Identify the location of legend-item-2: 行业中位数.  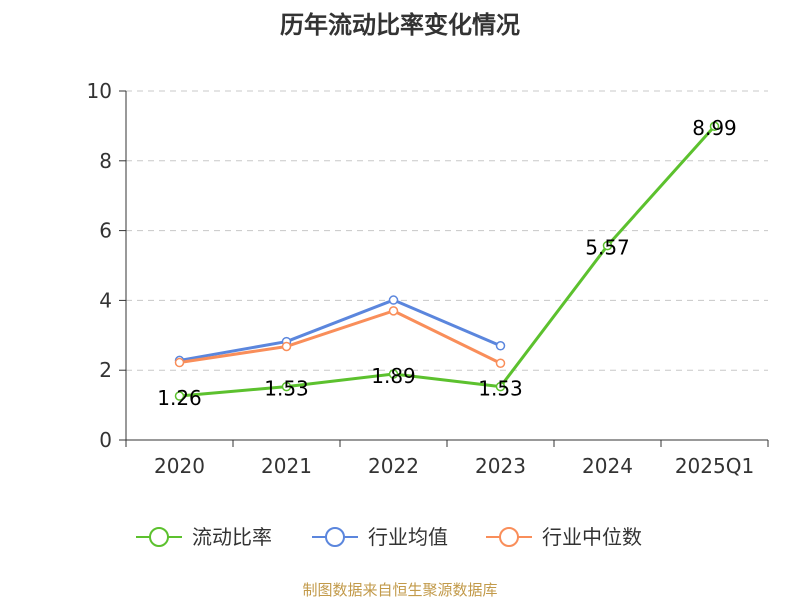
(564, 537).